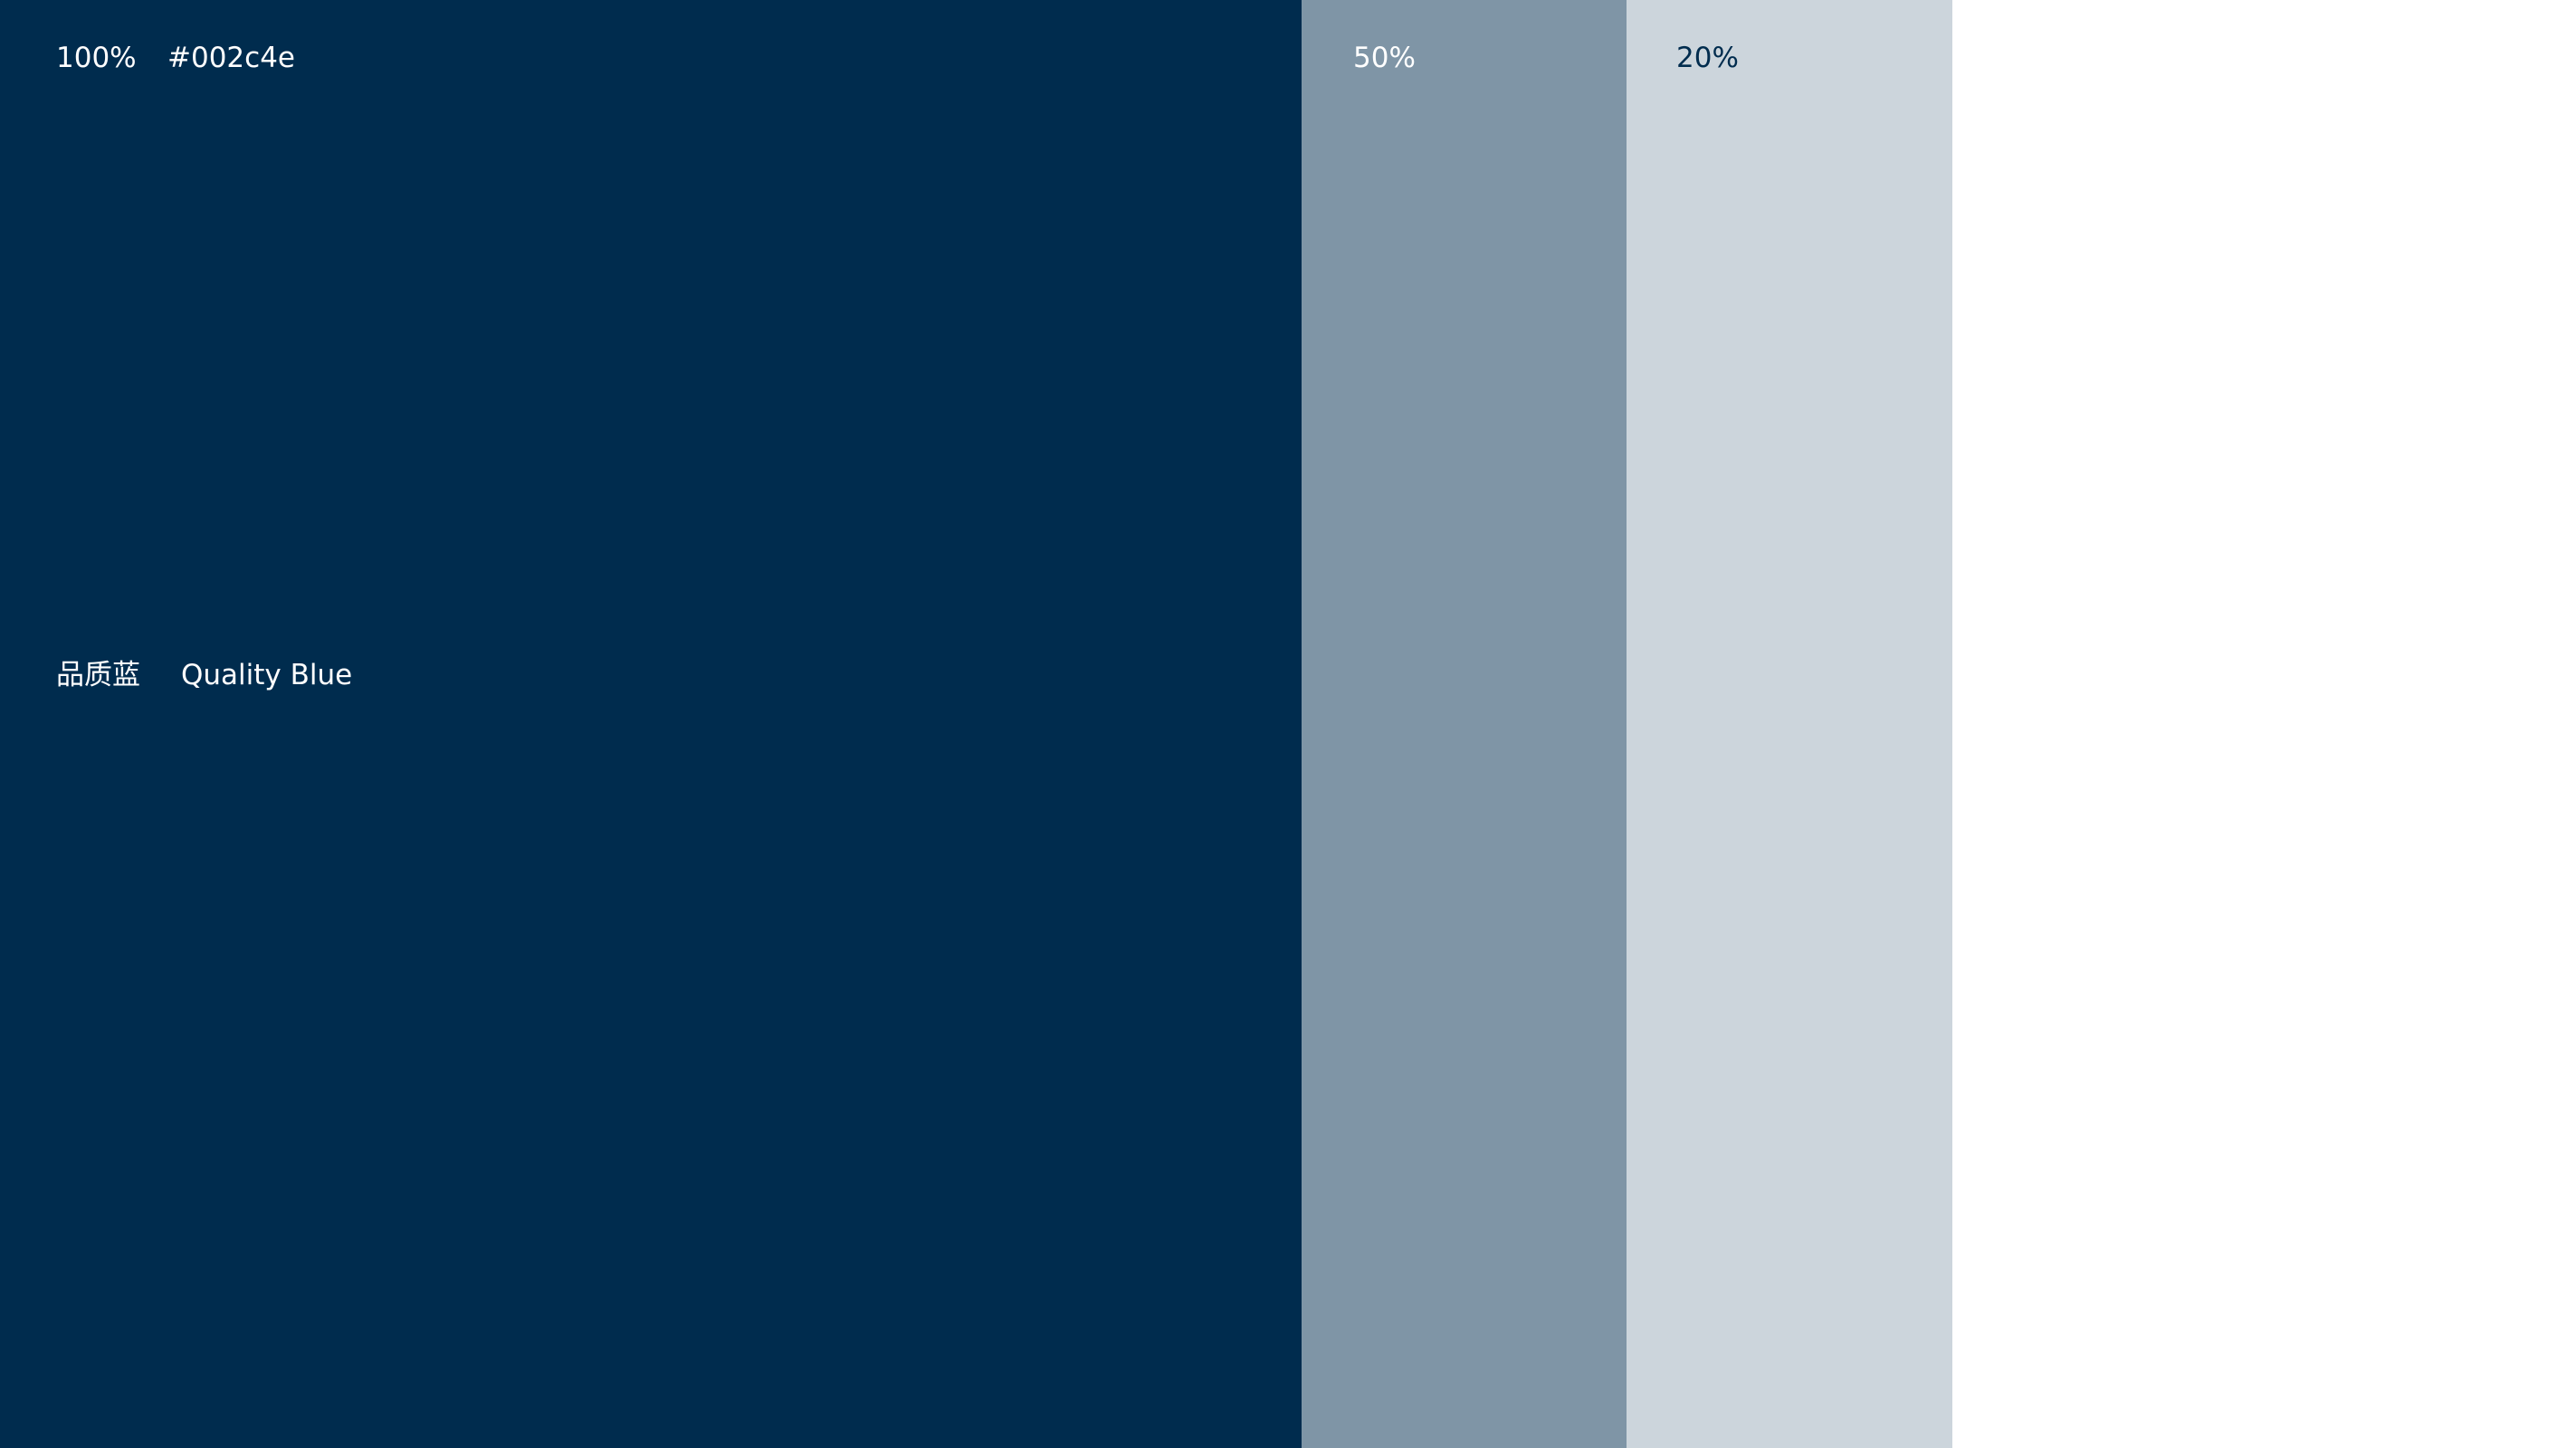  I want to click on swatch-50: 50%, so click(1464, 724).